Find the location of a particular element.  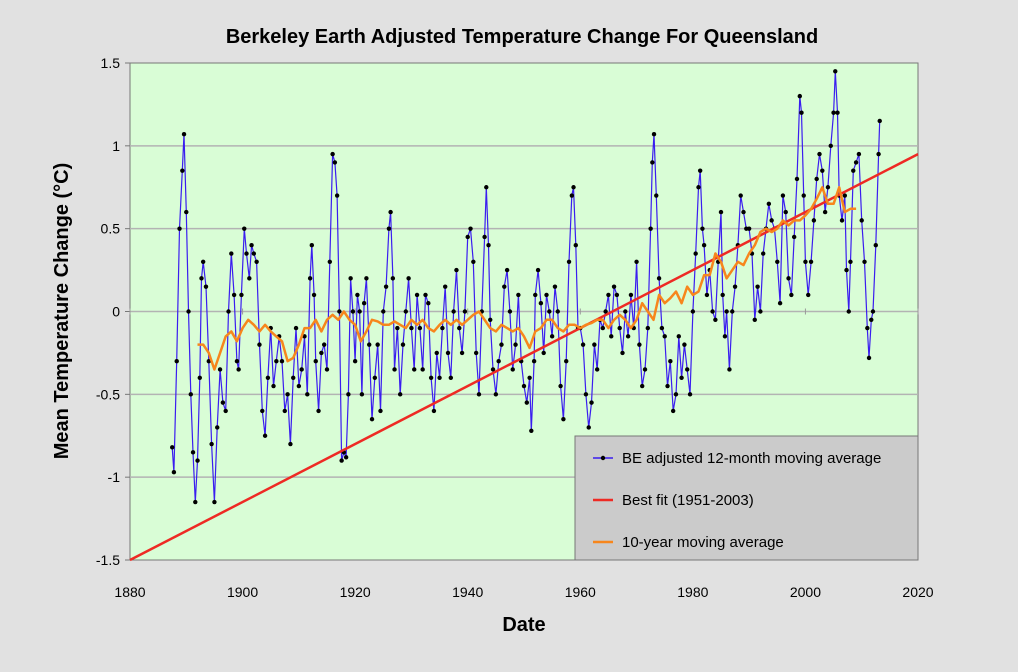

y-tick-label: -1.5 is located at coordinates (108, 560).